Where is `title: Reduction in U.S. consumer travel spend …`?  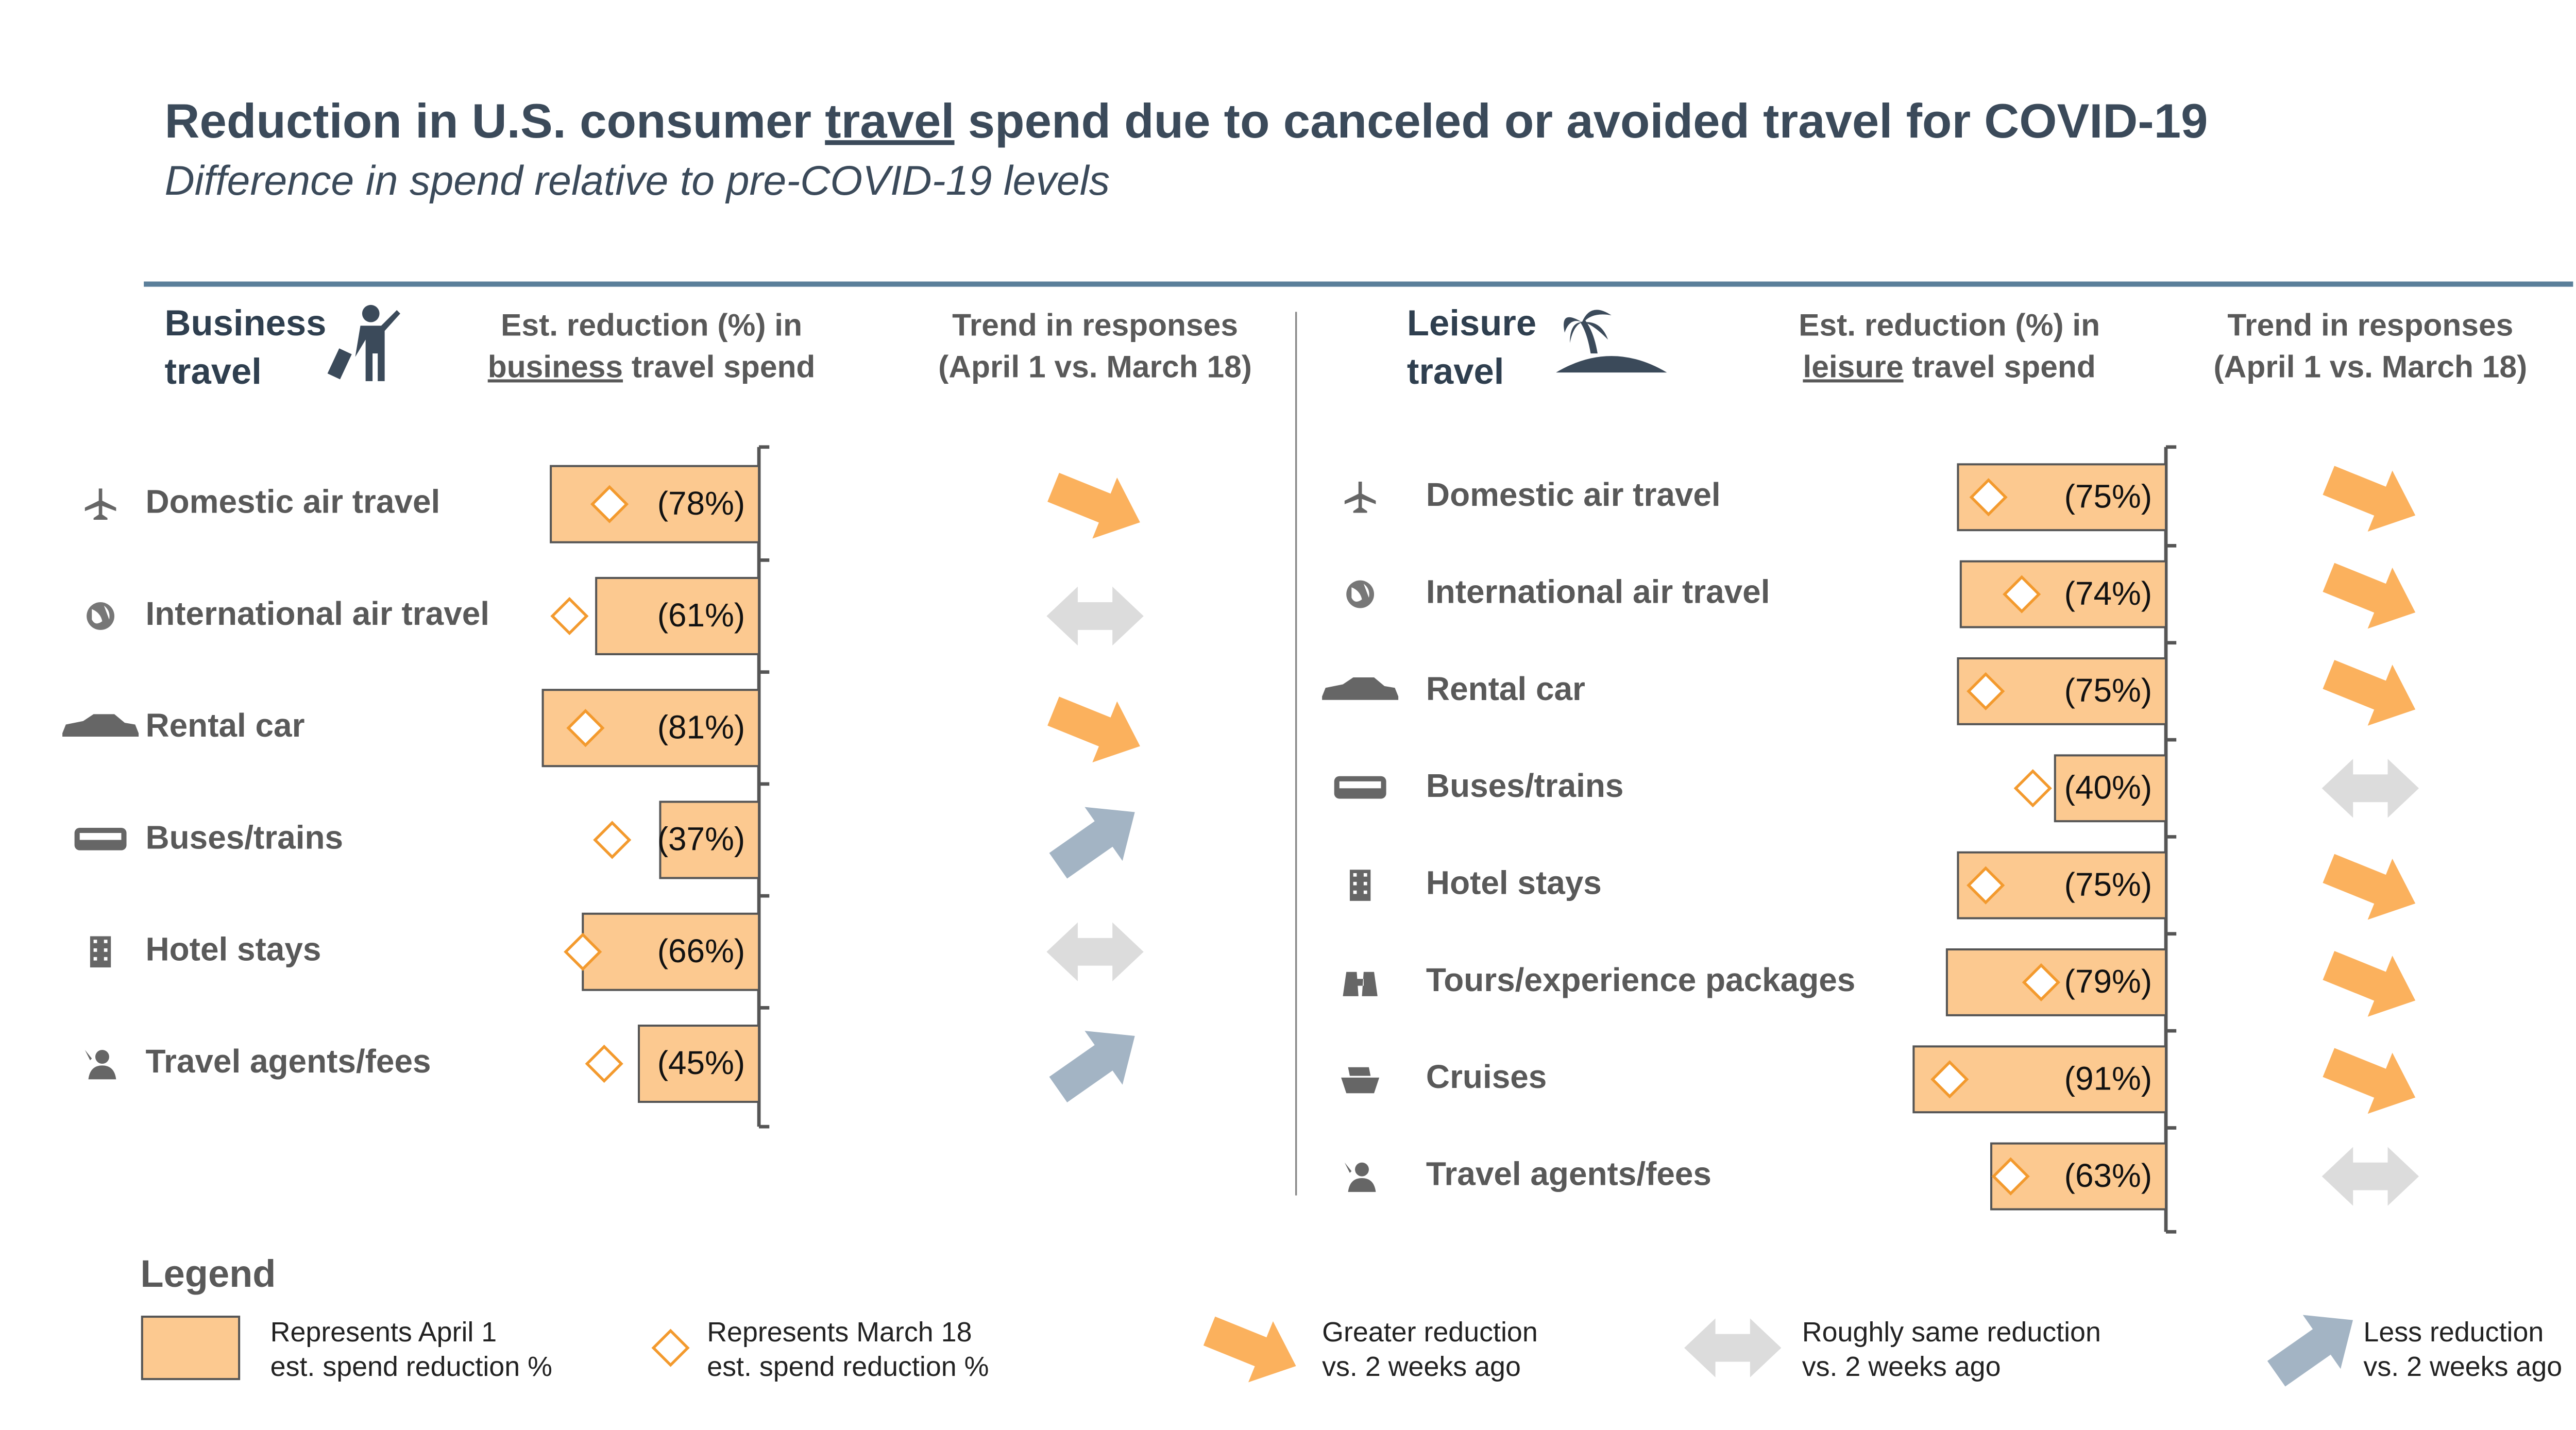 title: Reduction in U.S. consumer travel spend … is located at coordinates (1186, 121).